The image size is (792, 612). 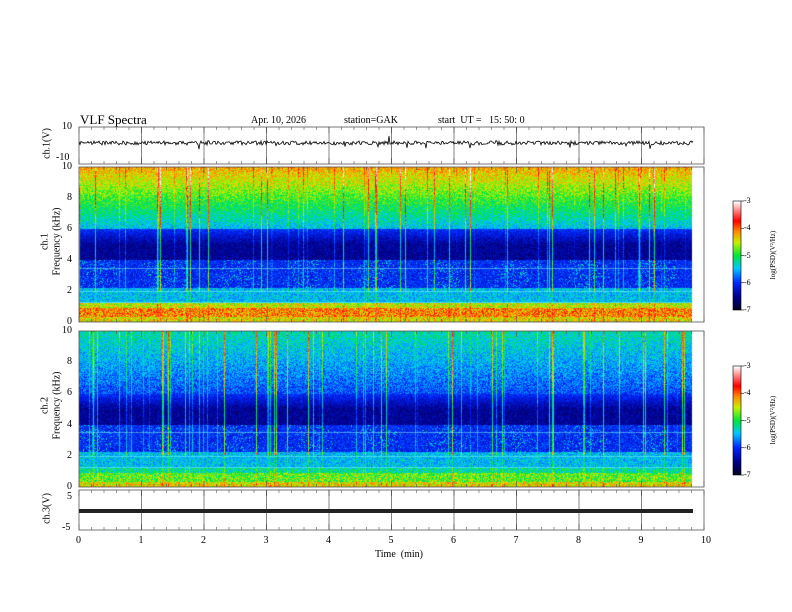 I want to click on ch2-spec-ylabel-a: ch.2, so click(x=45, y=405).